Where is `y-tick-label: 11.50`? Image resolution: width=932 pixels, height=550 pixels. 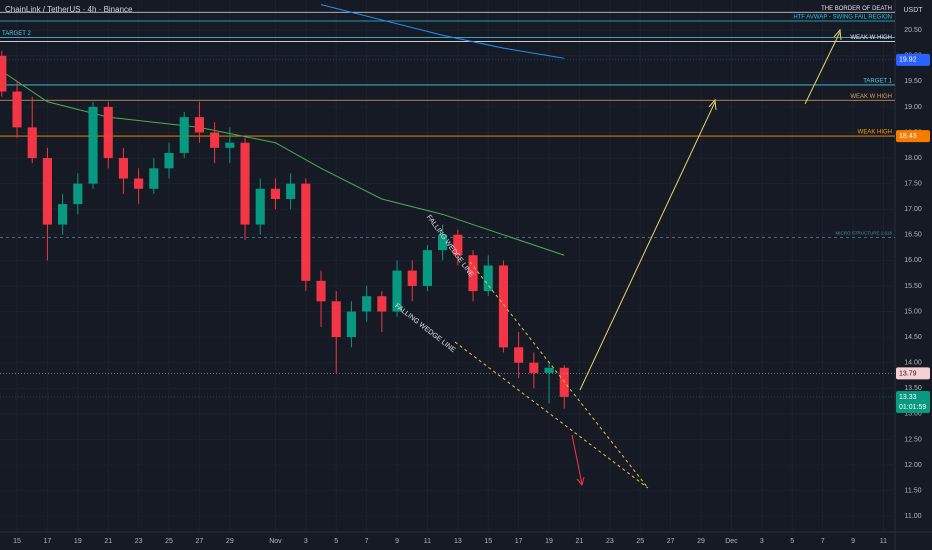
y-tick-label: 11.50 is located at coordinates (913, 490).